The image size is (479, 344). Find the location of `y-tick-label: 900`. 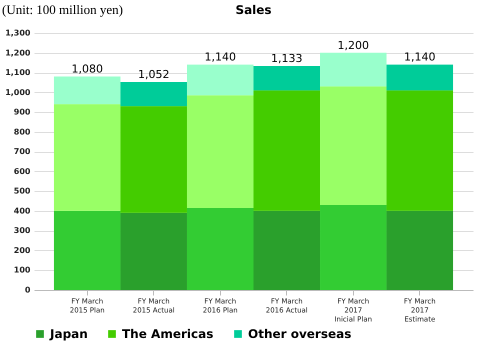

y-tick-label: 900 is located at coordinates (22, 112).